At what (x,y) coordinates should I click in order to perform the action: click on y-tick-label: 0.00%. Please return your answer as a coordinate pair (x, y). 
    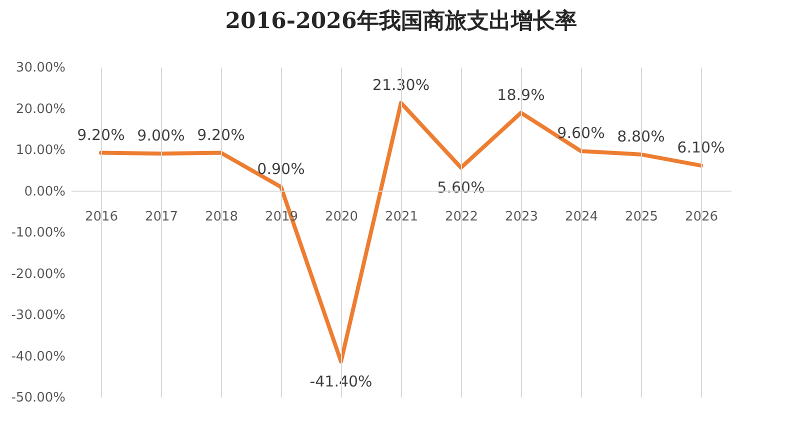
    Looking at the image, I should click on (45, 192).